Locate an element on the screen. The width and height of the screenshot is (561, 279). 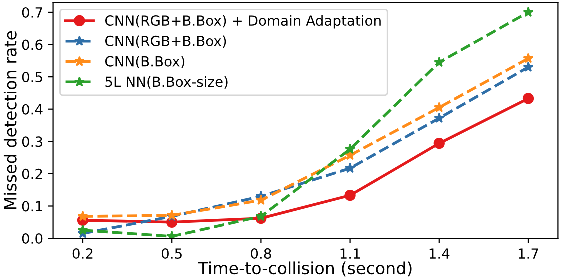
y-tick-label: 0.0 is located at coordinates (32, 239).